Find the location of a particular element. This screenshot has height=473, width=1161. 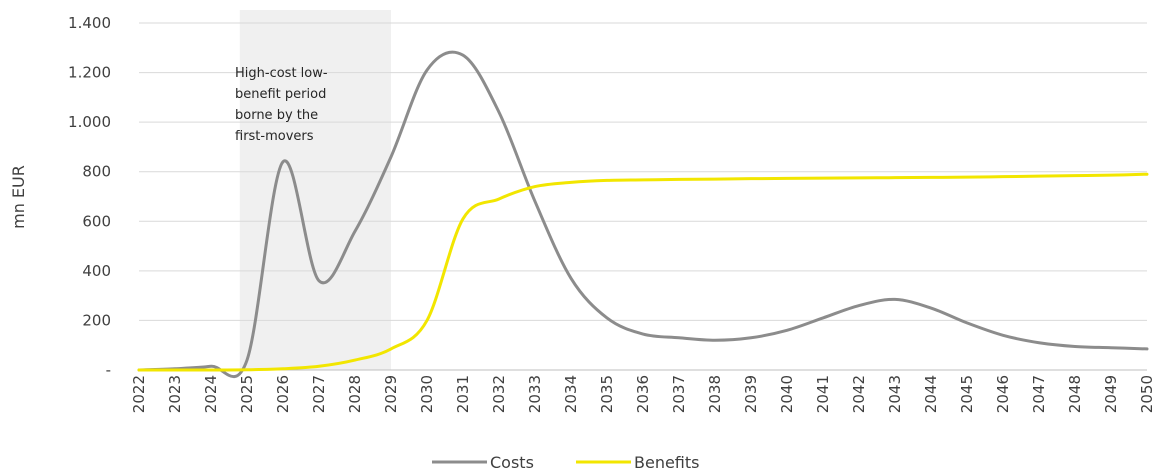

y-tick-label: - is located at coordinates (108, 370).